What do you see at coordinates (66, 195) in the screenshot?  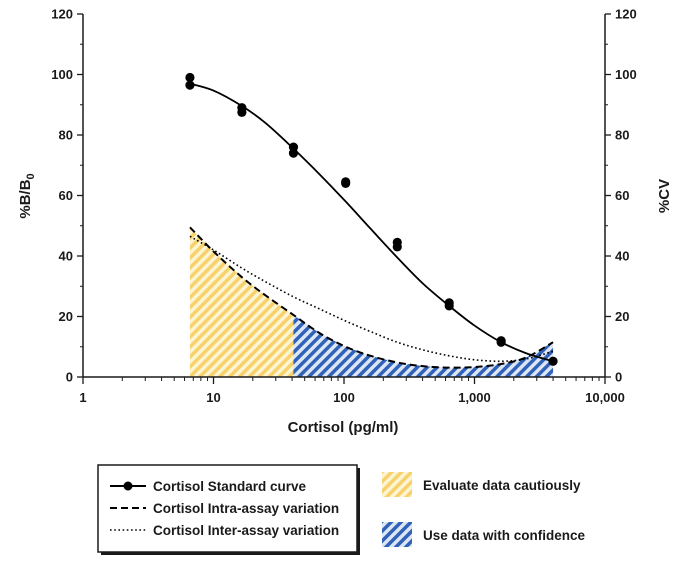 I see `left-y-tick-label: 60` at bounding box center [66, 195].